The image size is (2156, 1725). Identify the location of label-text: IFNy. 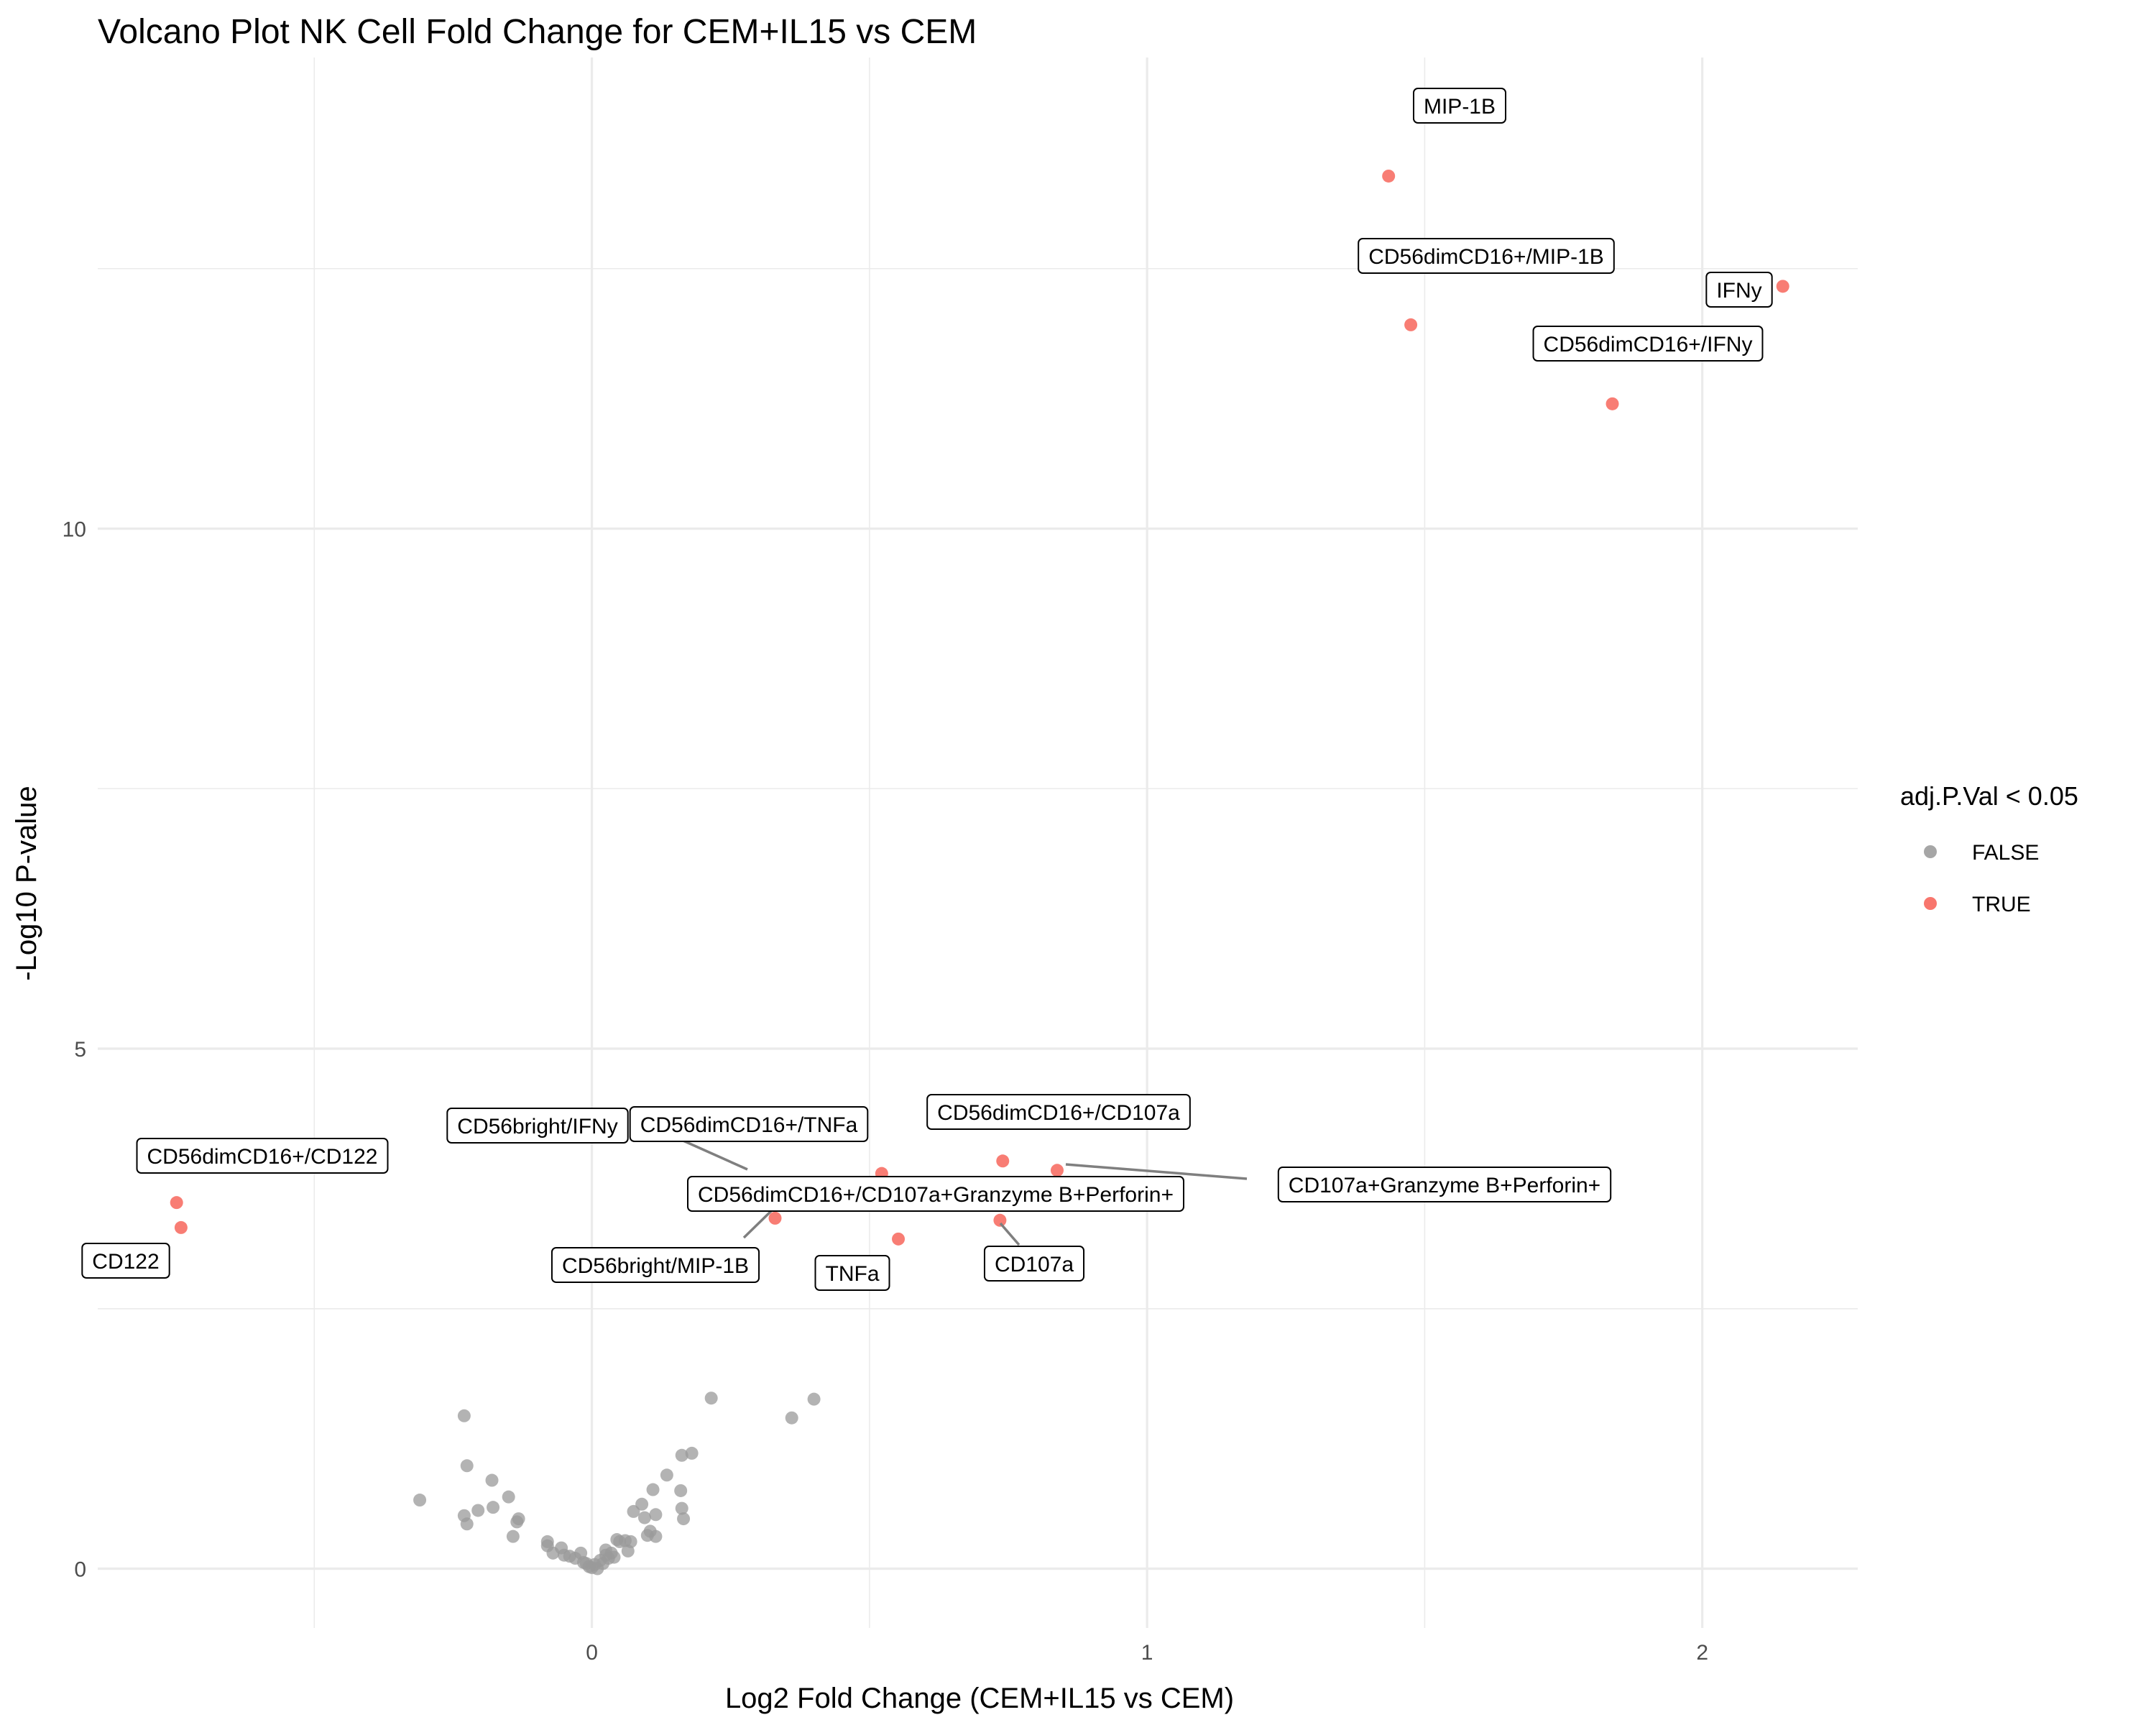
(1738, 291).